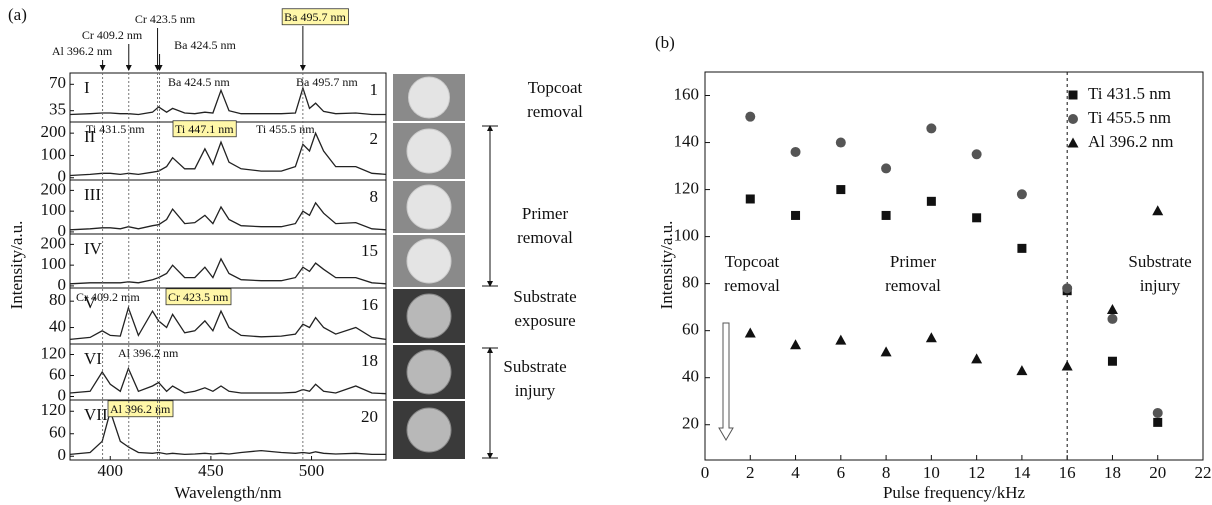 This screenshot has height=505, width=1212. Describe the element at coordinates (931, 472) in the screenshot. I see `x-tick-label: 10` at that location.